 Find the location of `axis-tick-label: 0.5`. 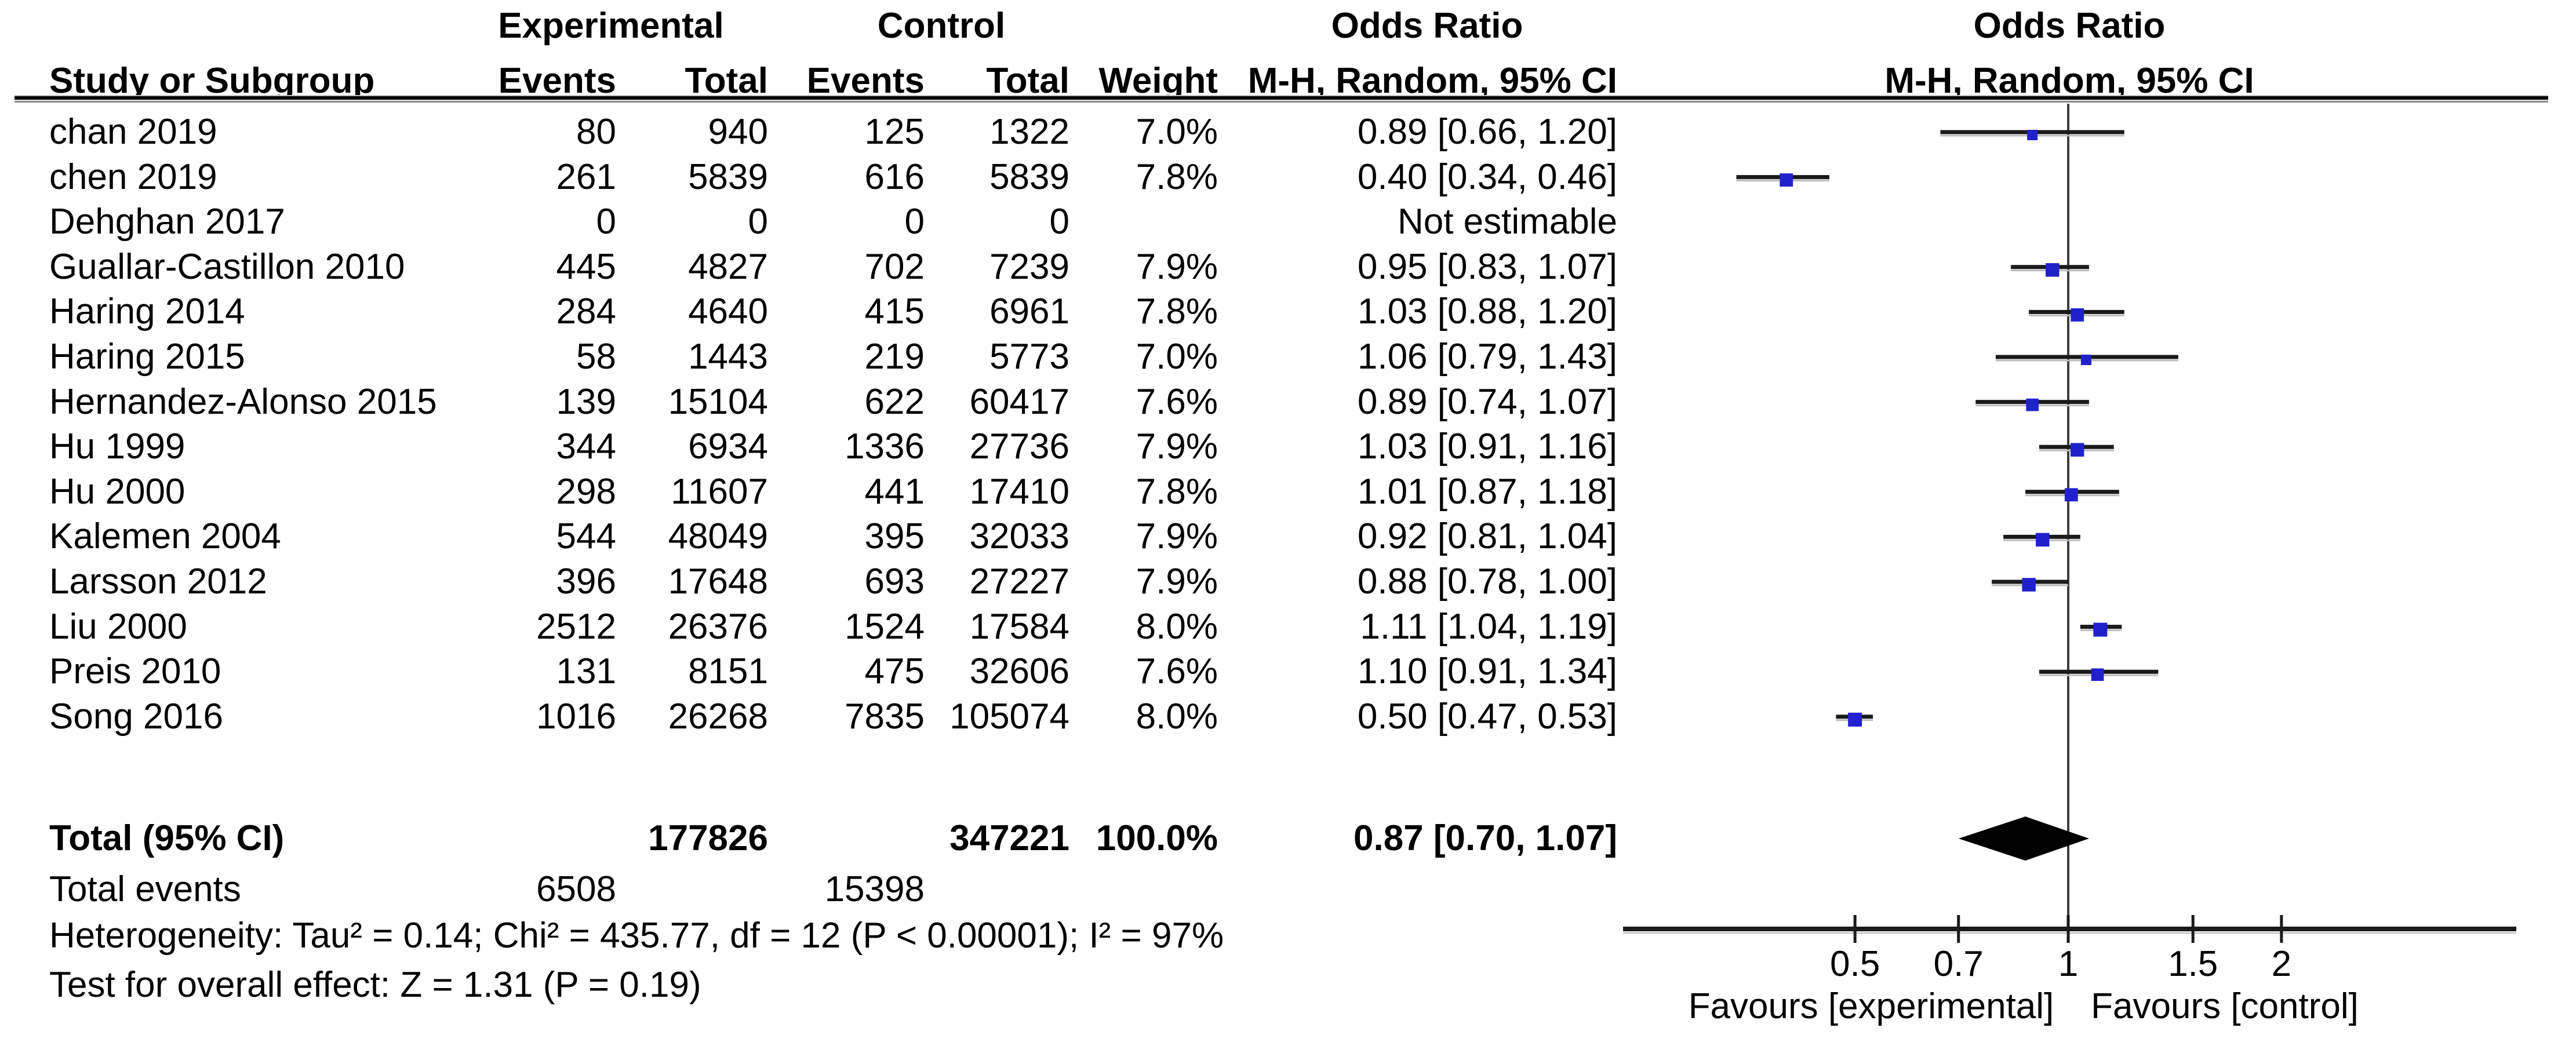

axis-tick-label: 0.5 is located at coordinates (1855, 964).